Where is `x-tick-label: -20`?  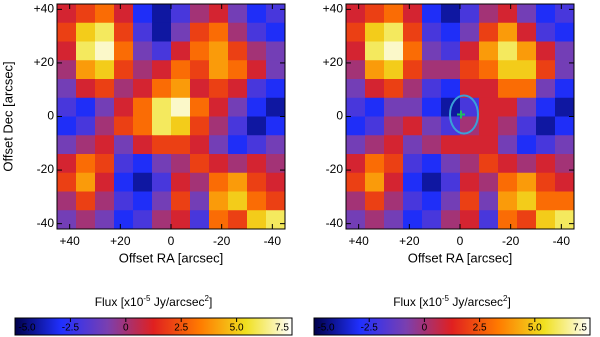 x-tick-label: -20 is located at coordinates (511, 241).